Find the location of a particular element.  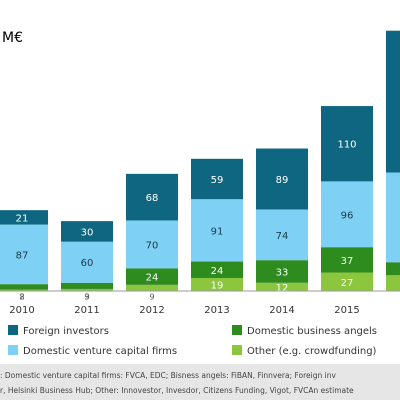

data-label: 21 is located at coordinates (22, 218).